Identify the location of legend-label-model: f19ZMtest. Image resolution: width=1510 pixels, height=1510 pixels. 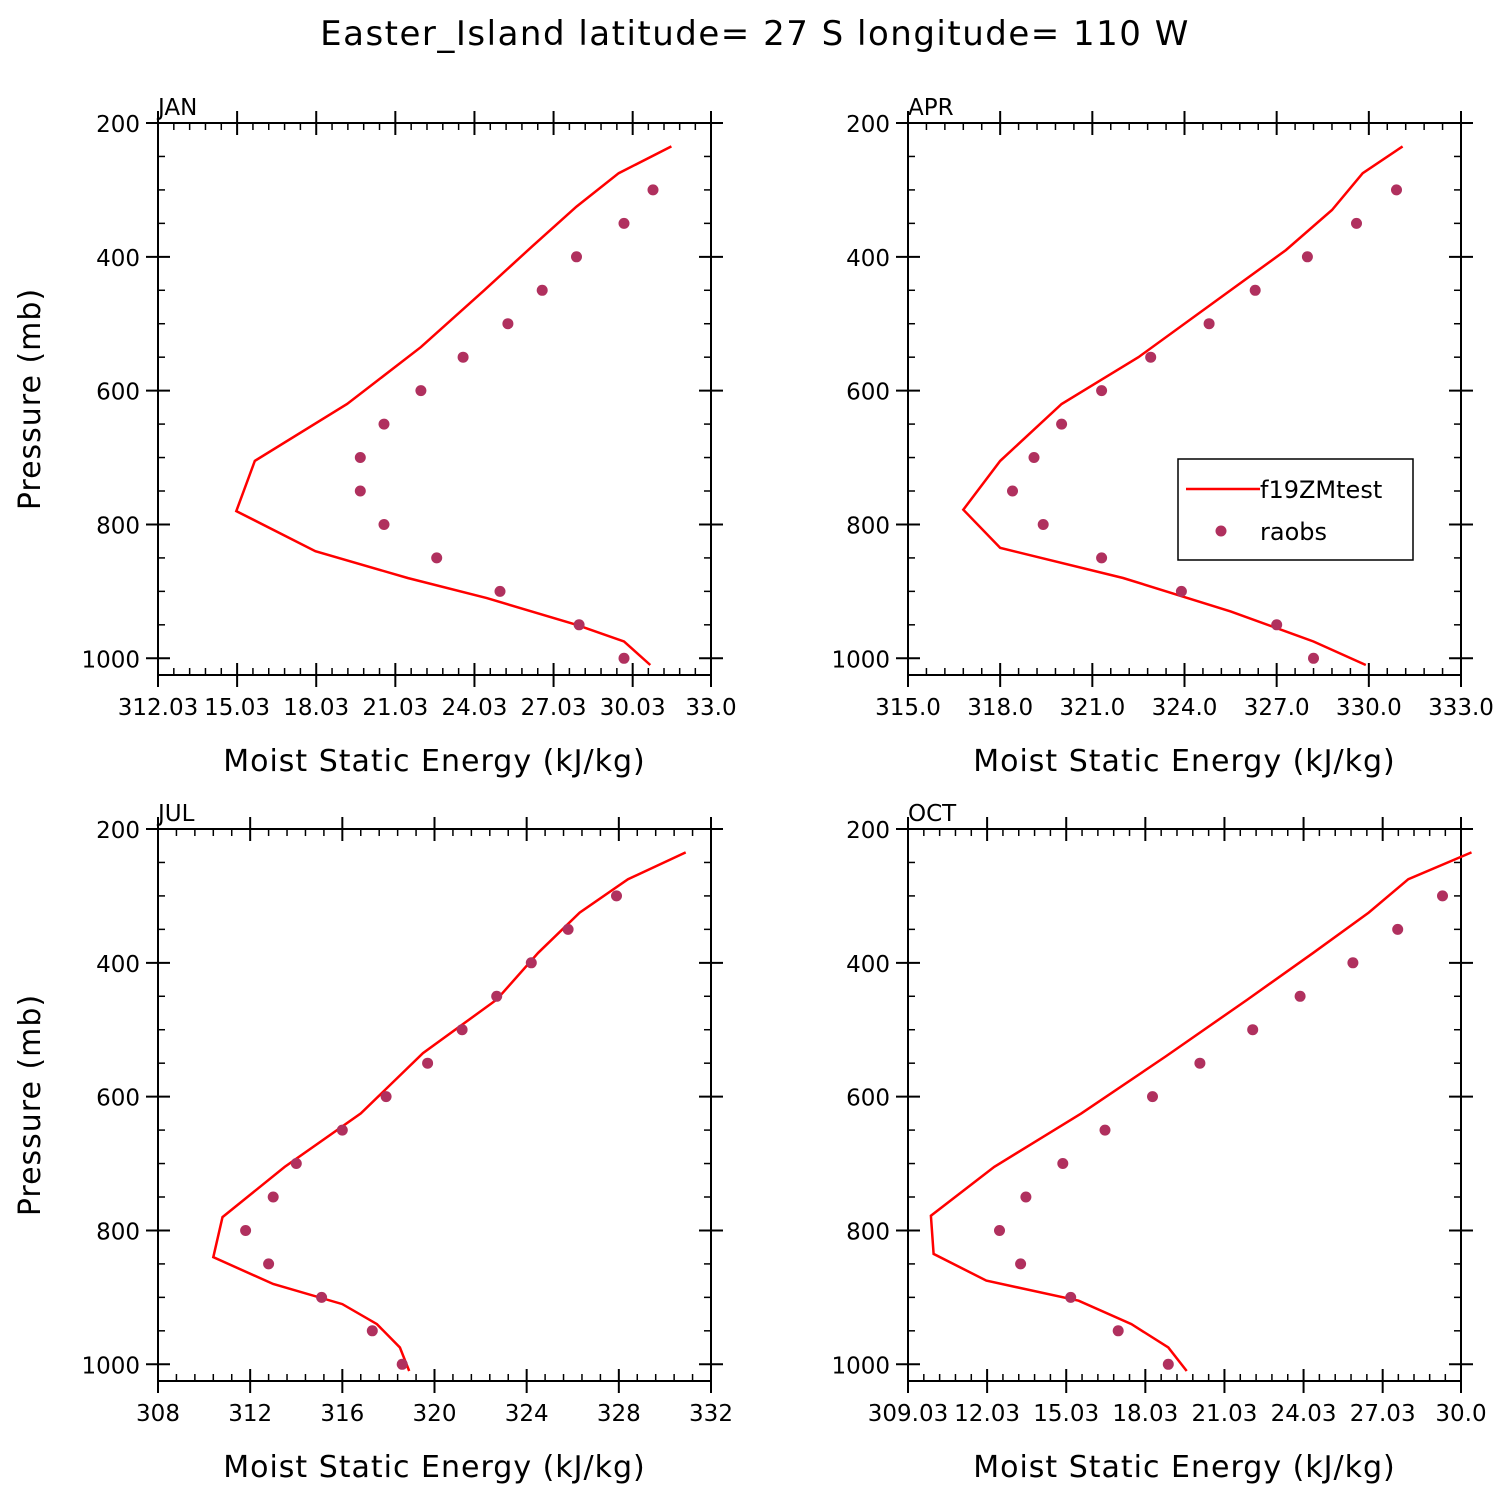
(1321, 490).